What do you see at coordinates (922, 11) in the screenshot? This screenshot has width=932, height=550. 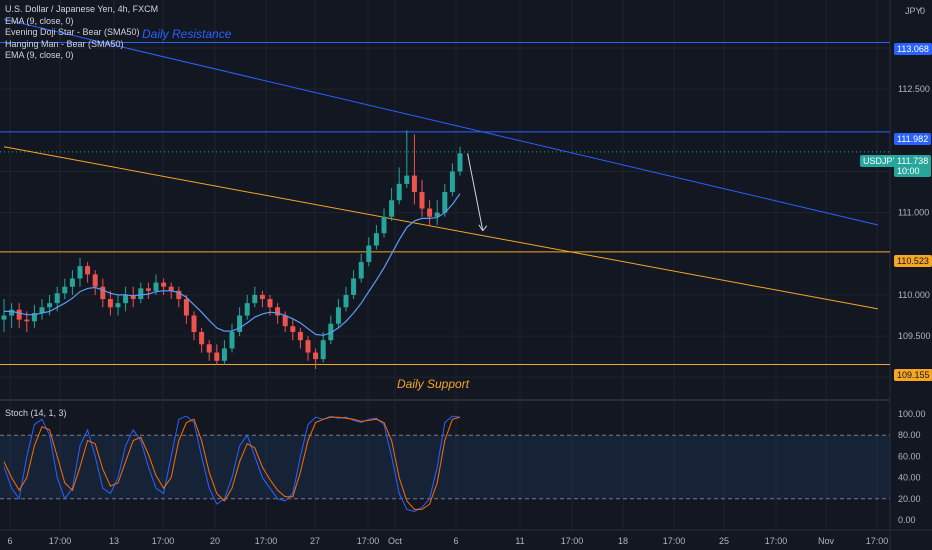 I see `scale-mode: 0` at bounding box center [922, 11].